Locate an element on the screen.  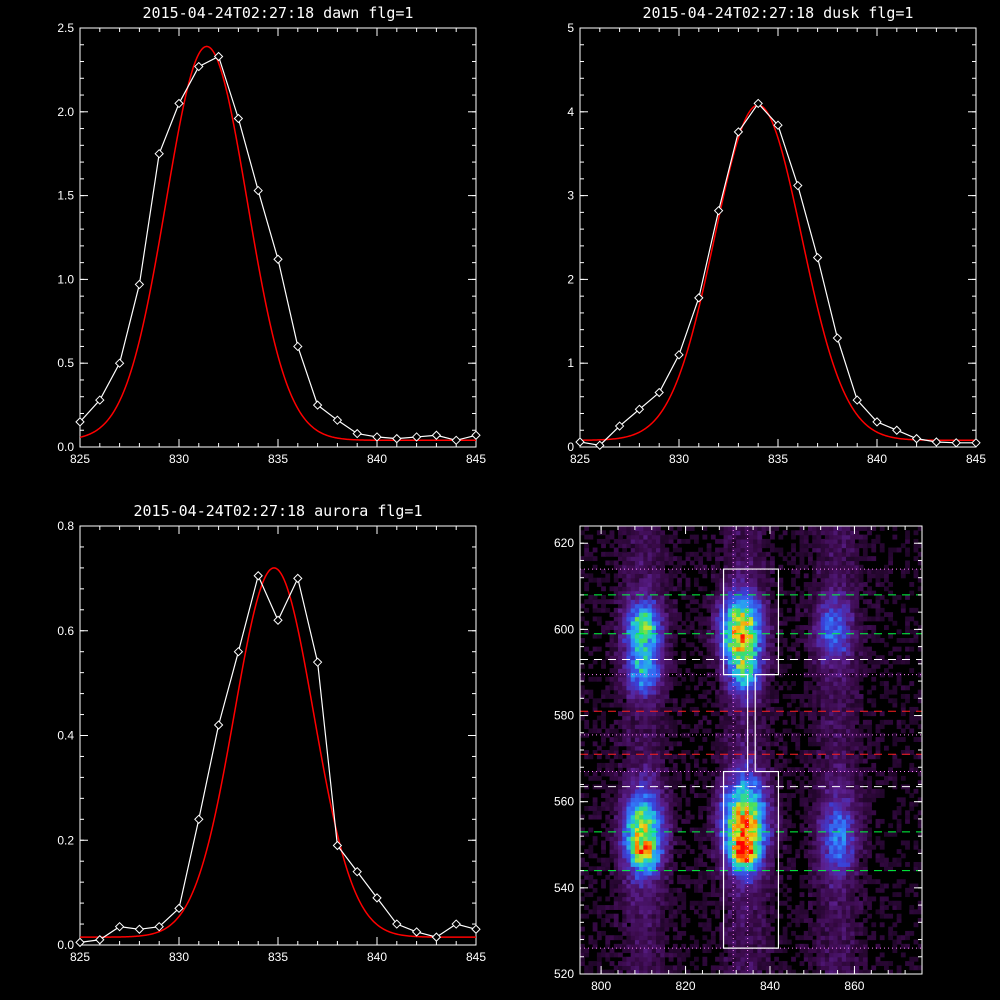
y-tick-label: 2.0 is located at coordinates (65, 112).